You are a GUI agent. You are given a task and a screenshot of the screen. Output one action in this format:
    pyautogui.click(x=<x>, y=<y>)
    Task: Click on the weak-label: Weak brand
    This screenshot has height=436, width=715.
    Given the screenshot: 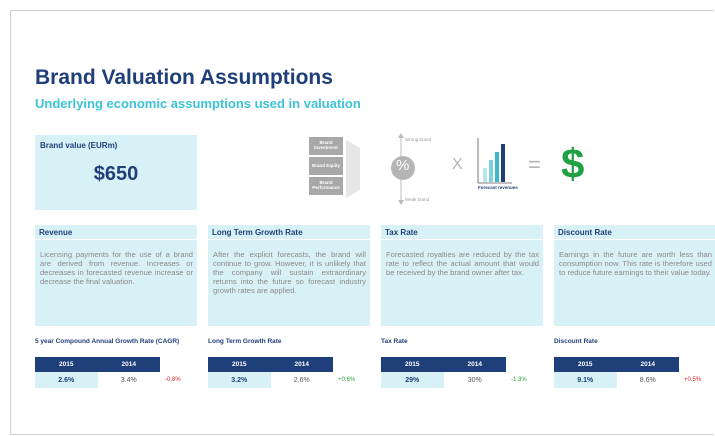 What is the action you would take?
    pyautogui.click(x=417, y=199)
    